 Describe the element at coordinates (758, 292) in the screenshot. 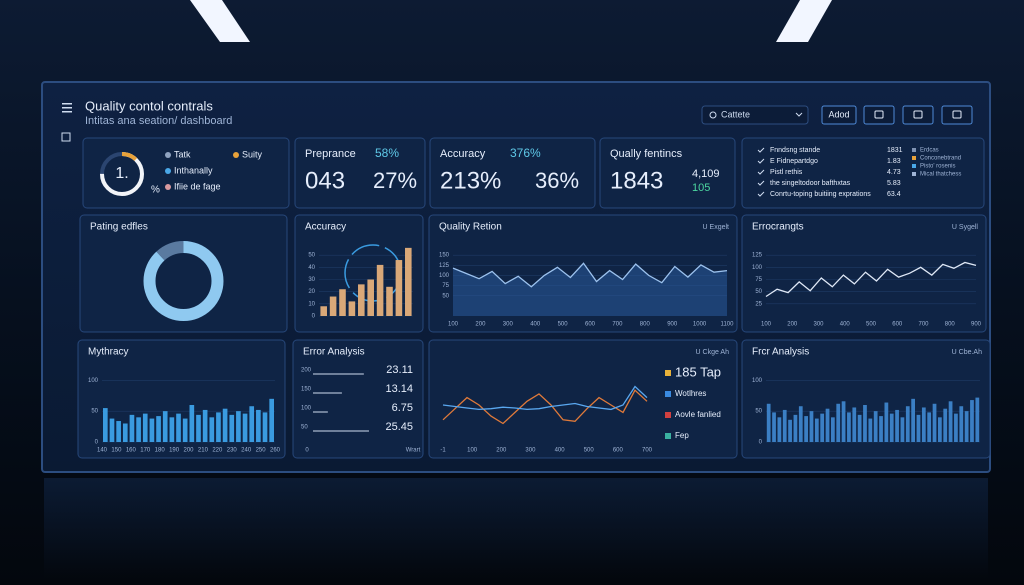

I see `y-tick-label: 50` at that location.